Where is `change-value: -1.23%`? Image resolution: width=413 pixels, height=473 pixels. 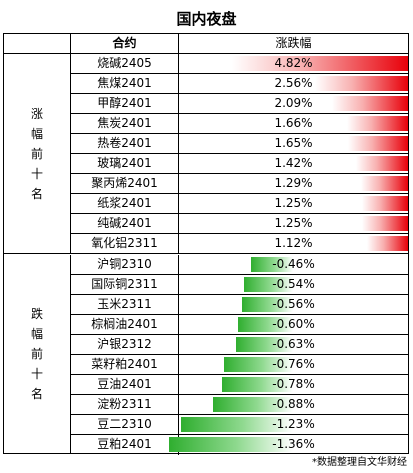 change-value: -1.23% is located at coordinates (293, 424).